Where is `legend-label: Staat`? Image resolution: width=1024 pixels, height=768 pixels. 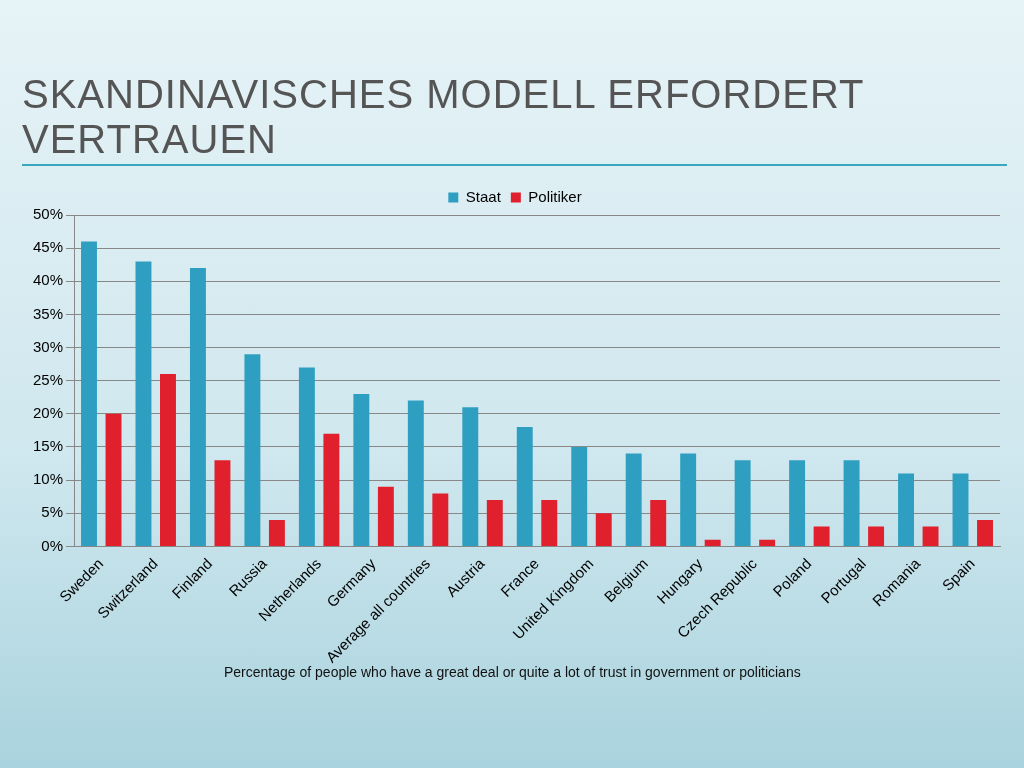
legend-label: Staat is located at coordinates (483, 196).